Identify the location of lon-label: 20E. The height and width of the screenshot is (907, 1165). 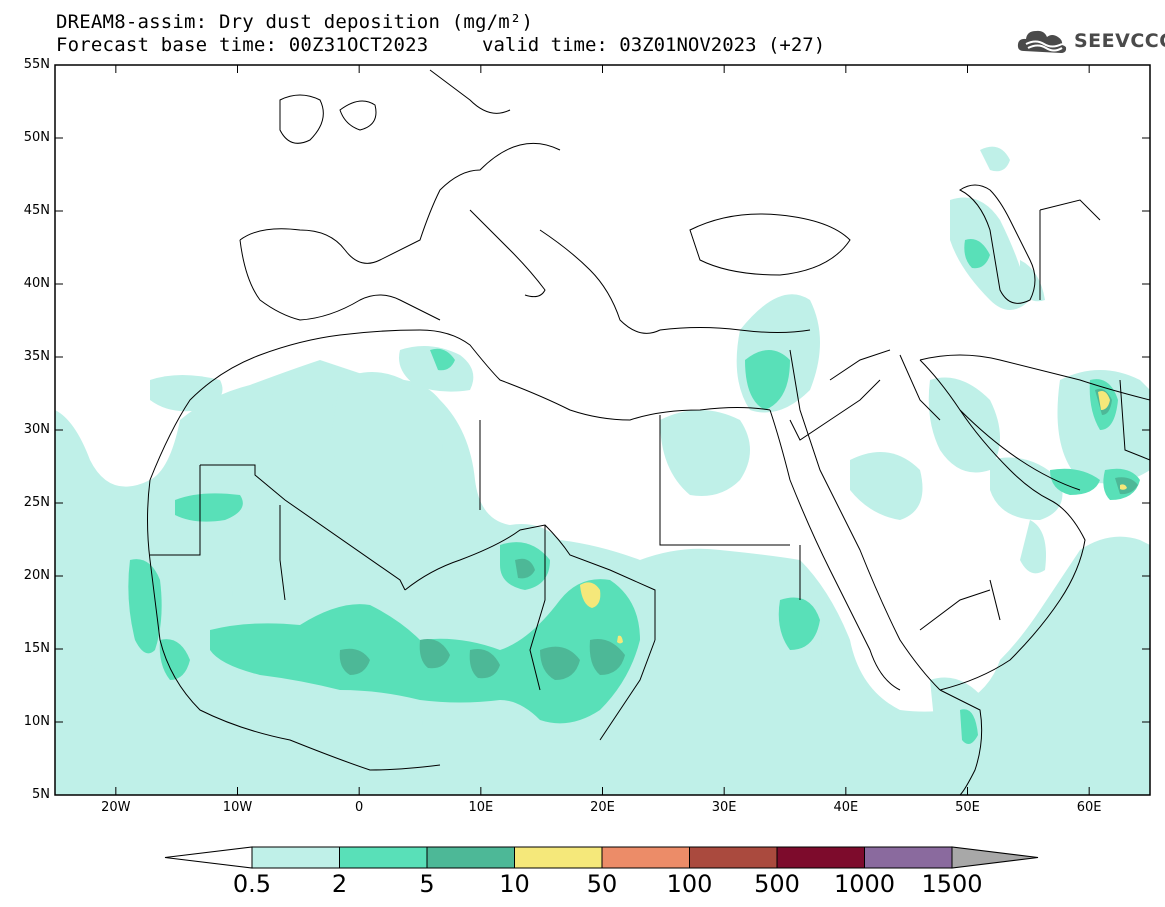
(602, 807).